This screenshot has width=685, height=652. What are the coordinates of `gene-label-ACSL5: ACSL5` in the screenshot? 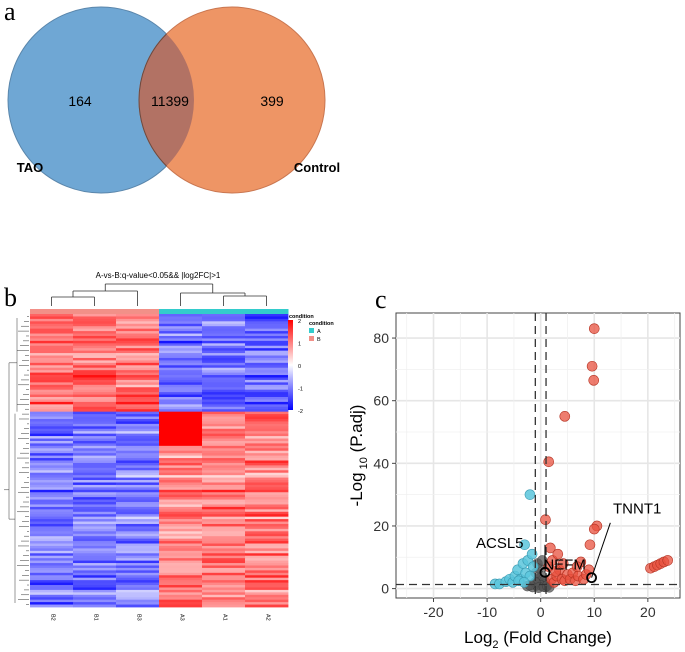 It's located at (500, 543).